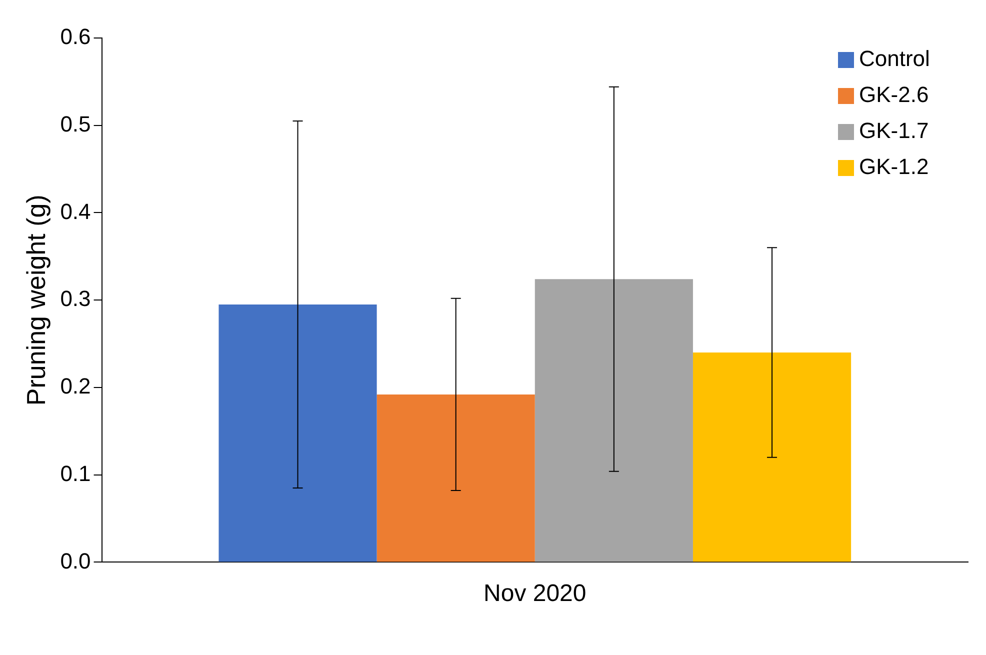 The height and width of the screenshot is (655, 986). What do you see at coordinates (535, 594) in the screenshot?
I see `x-tick-label: Nov 2020` at bounding box center [535, 594].